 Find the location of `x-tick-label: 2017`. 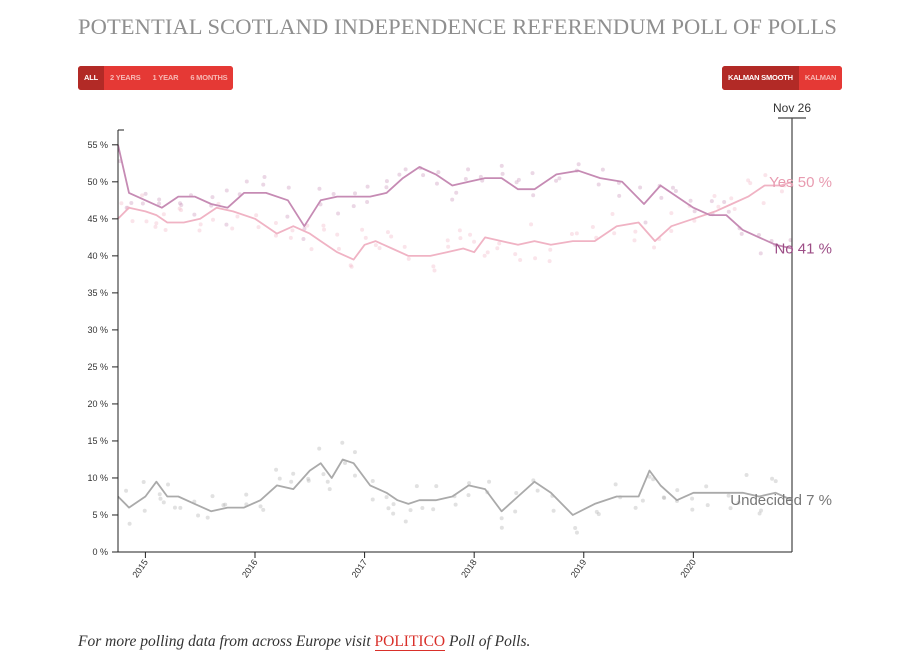

x-tick-label: 2017 is located at coordinates (360, 568).